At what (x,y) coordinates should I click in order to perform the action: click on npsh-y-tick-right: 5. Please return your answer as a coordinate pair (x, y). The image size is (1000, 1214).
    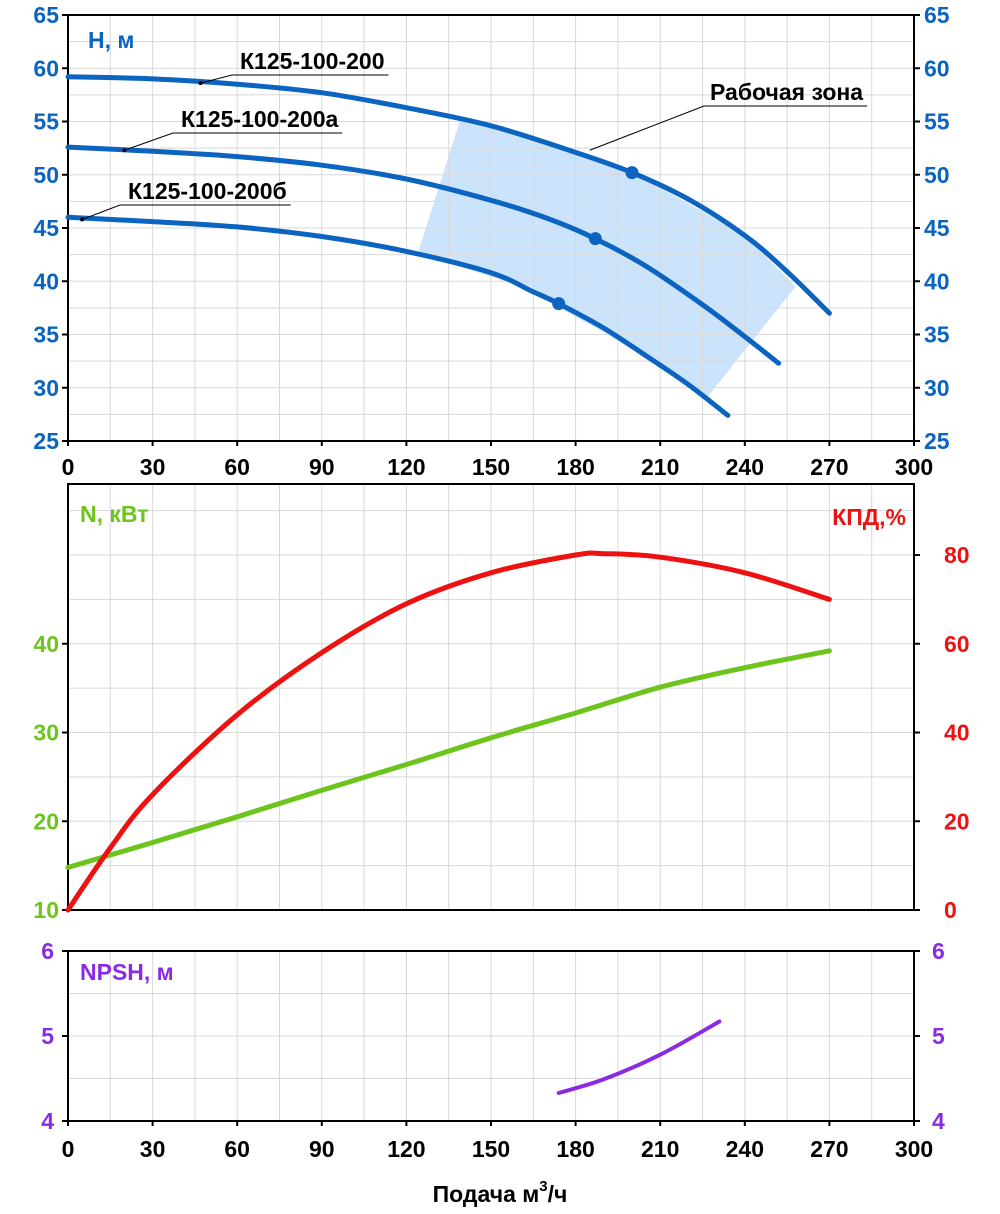
    Looking at the image, I should click on (938, 1036).